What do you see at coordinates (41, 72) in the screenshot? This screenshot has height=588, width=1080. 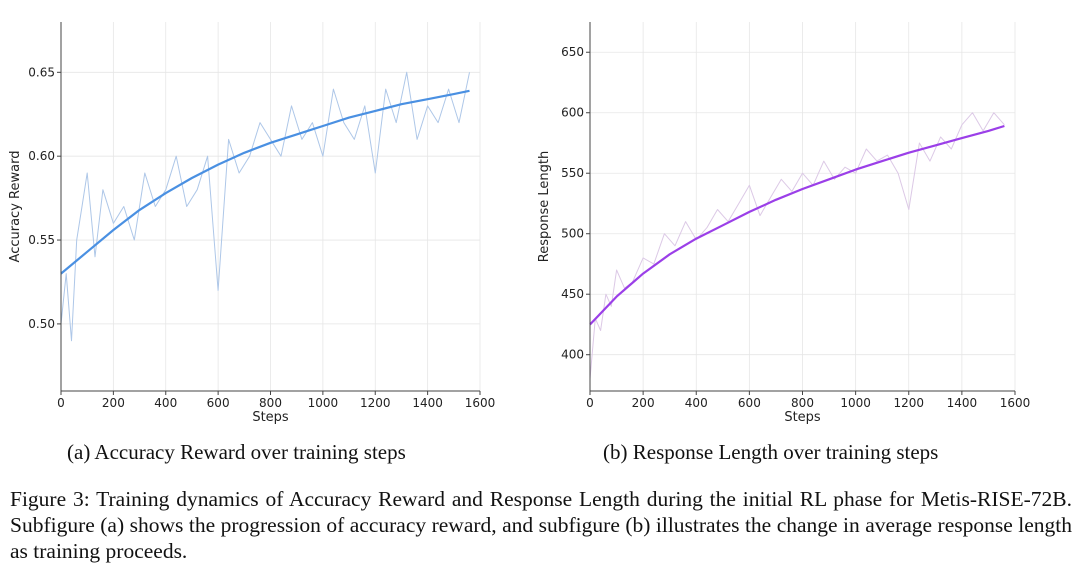 I see `y-tick-label: 0.65` at bounding box center [41, 72].